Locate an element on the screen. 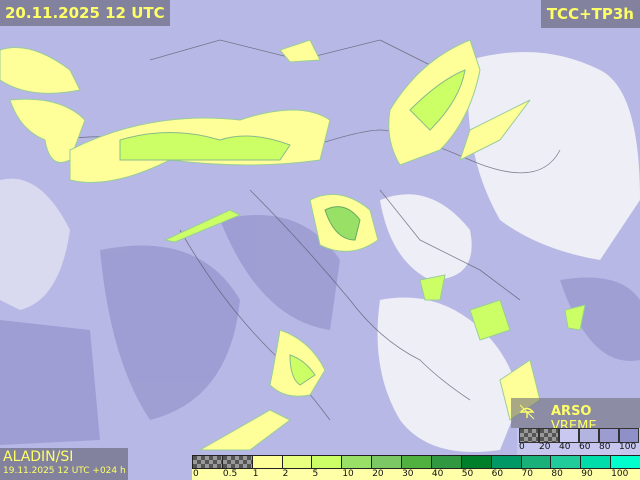  precip-legend-label: 40 is located at coordinates (437, 474).